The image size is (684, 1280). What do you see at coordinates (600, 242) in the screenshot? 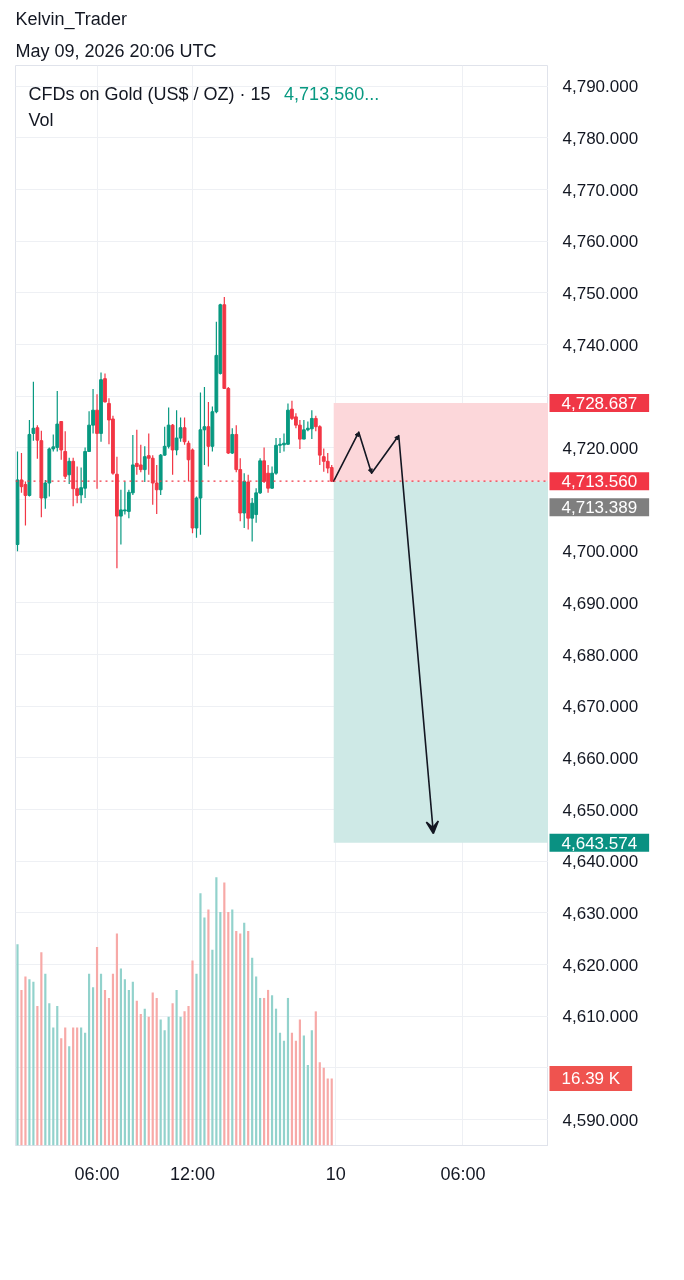
I see `y-tick-label: 4,760.000` at bounding box center [600, 242].